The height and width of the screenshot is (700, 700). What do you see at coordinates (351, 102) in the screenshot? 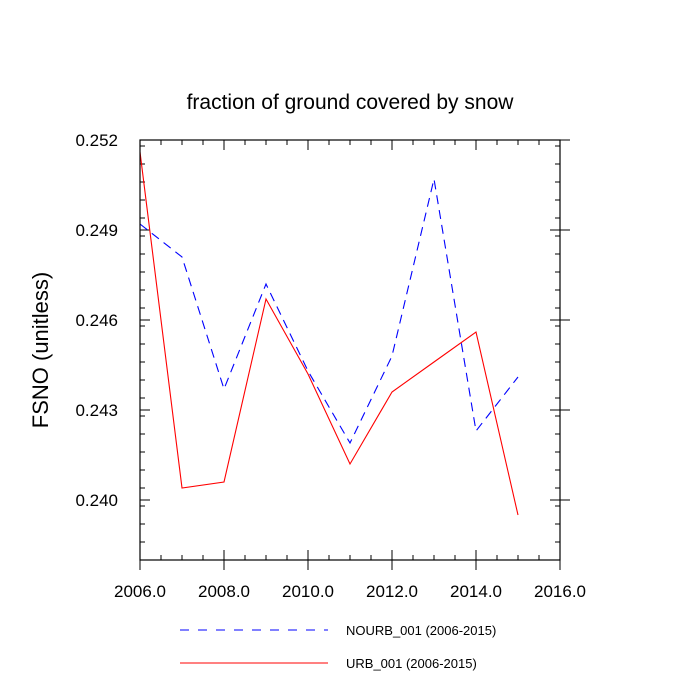
I see `chart-title: fraction of ground covered by snow` at bounding box center [351, 102].